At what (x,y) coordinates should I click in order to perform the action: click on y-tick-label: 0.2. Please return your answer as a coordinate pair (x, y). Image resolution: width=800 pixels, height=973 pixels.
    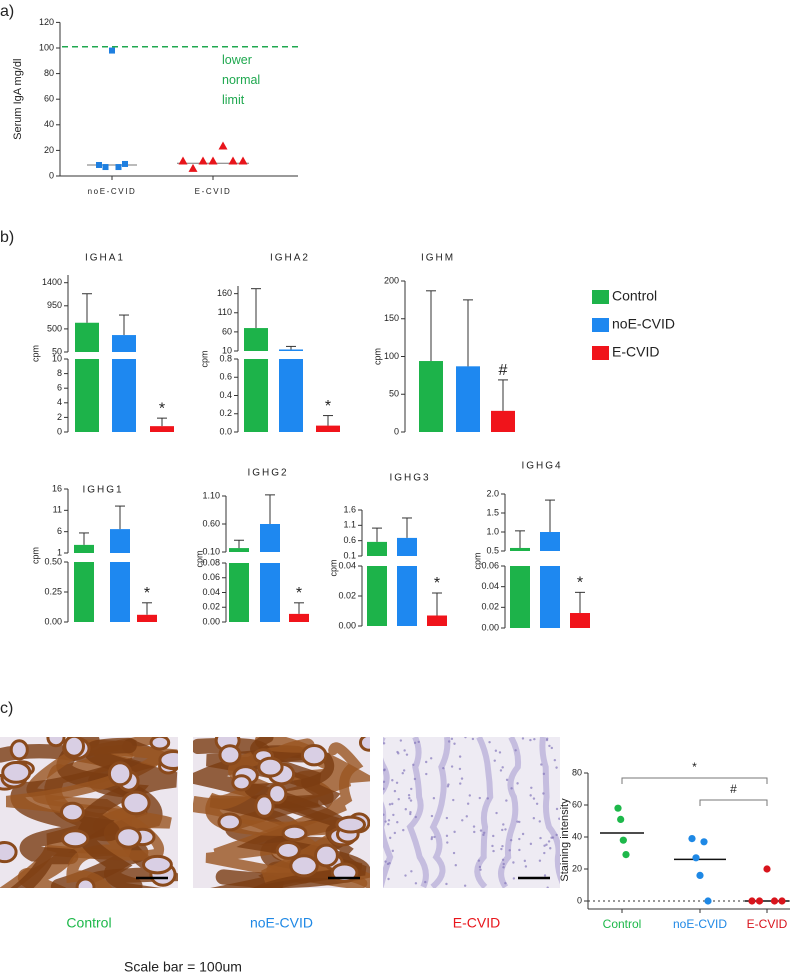
    Looking at the image, I should click on (225, 413).